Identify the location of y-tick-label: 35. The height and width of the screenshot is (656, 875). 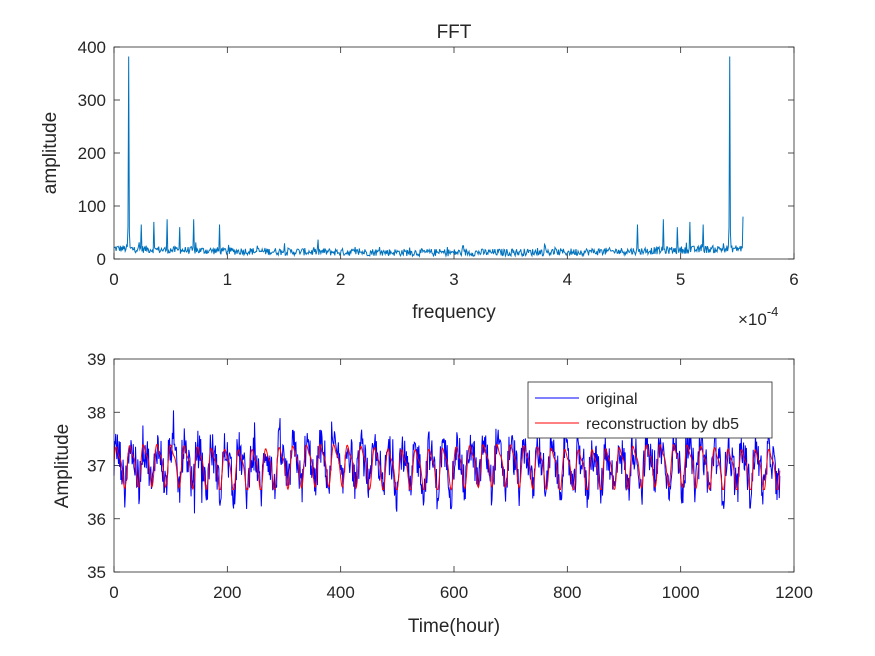
(96, 572).